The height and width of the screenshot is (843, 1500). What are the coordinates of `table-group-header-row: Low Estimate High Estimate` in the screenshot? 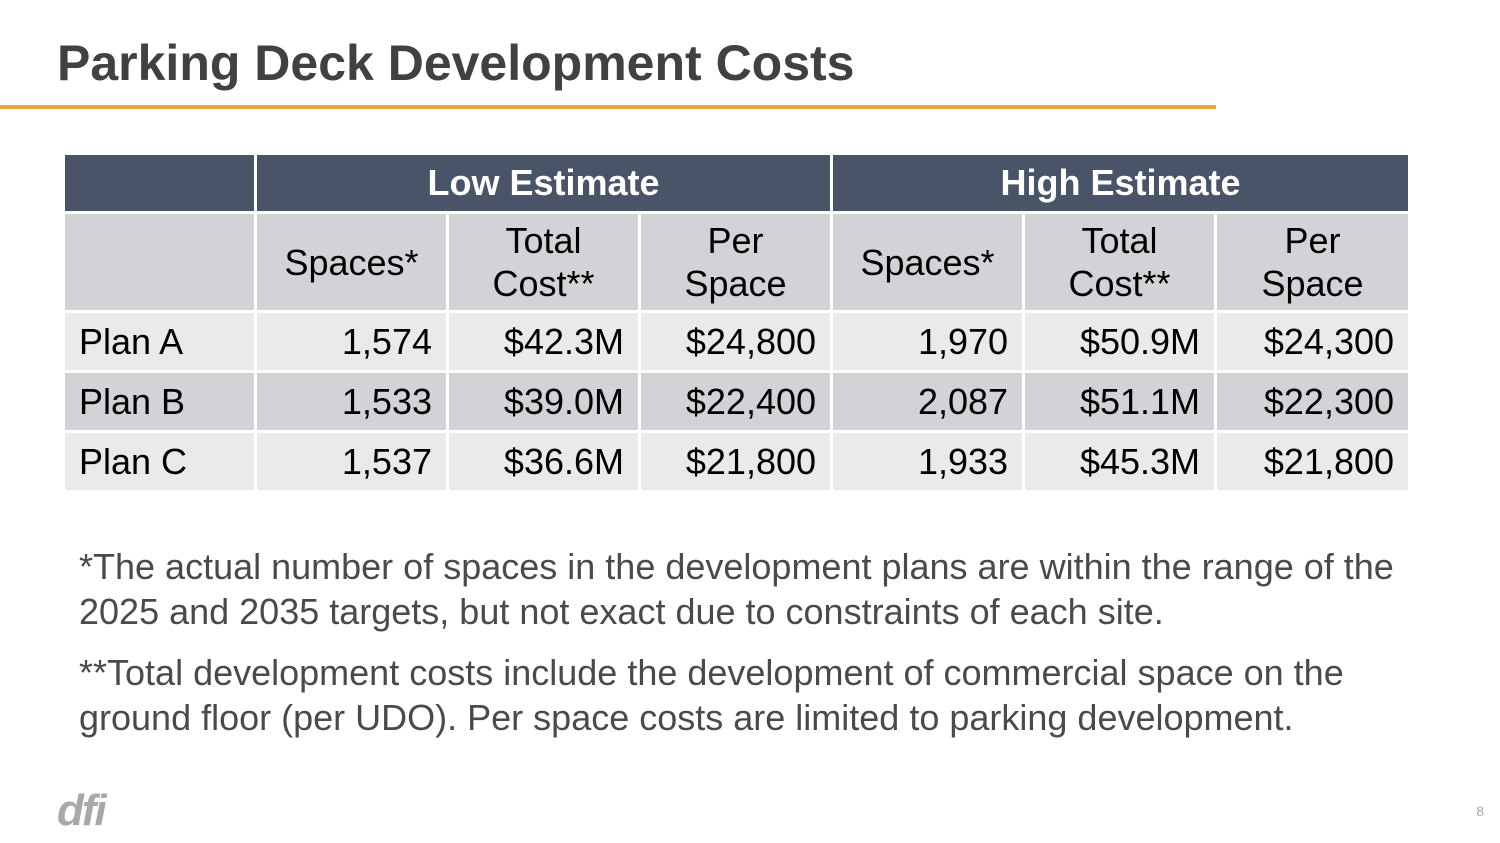 It's located at (737, 183).